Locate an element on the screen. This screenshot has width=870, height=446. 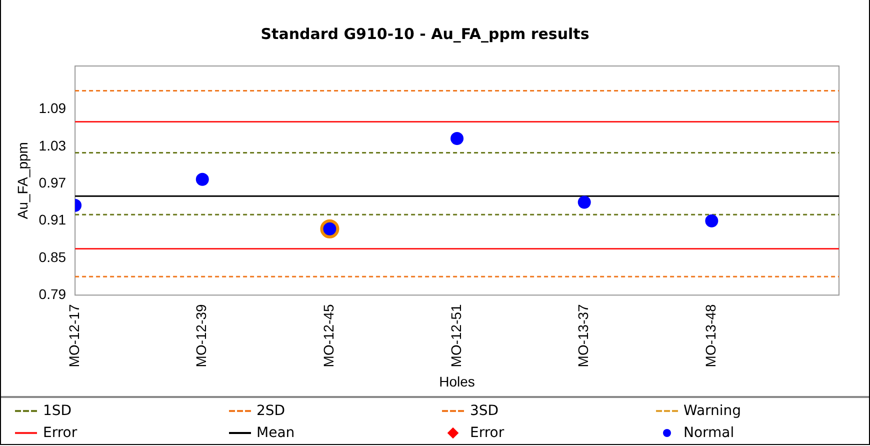
y-axis-title: Au_FA_ppm is located at coordinates (22, 181).